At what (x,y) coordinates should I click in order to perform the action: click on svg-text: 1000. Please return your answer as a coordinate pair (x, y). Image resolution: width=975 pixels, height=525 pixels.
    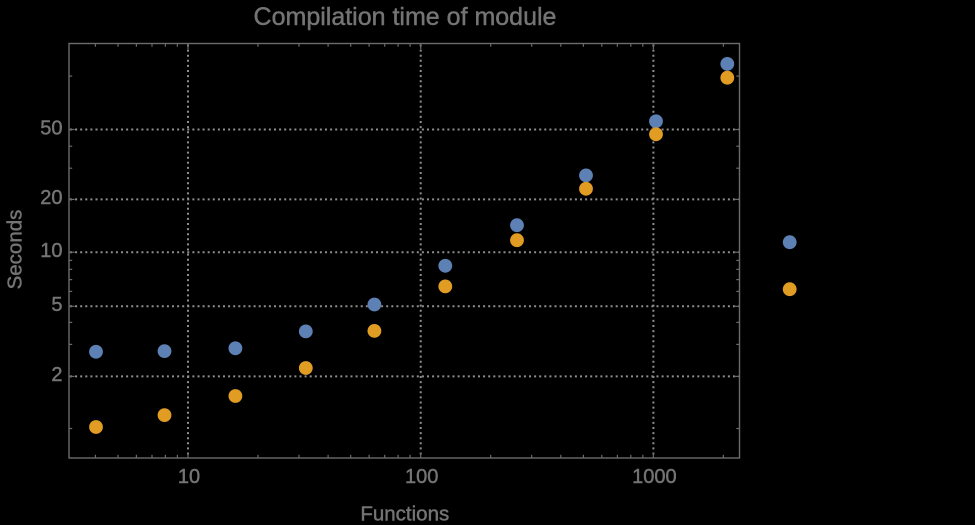
    Looking at the image, I should click on (654, 477).